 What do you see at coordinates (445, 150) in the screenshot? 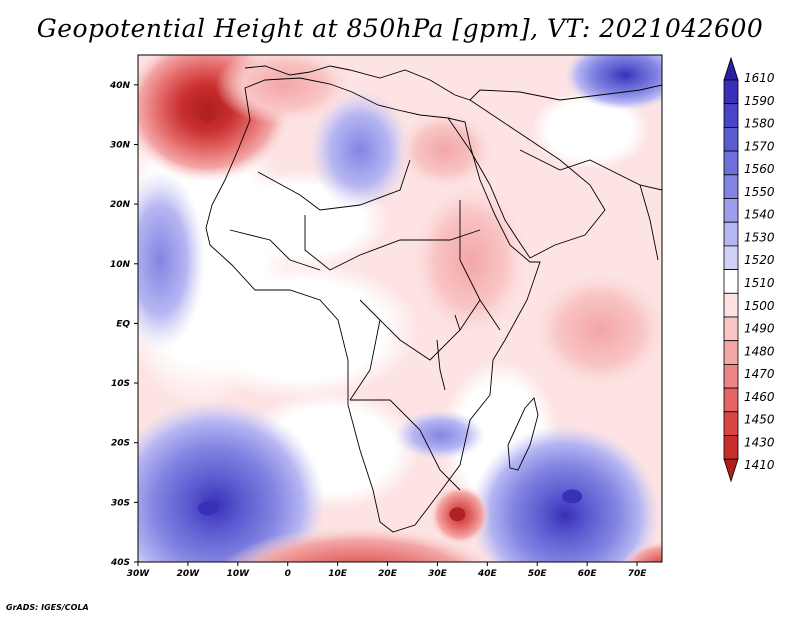
I see `egypt-red` at bounding box center [445, 150].